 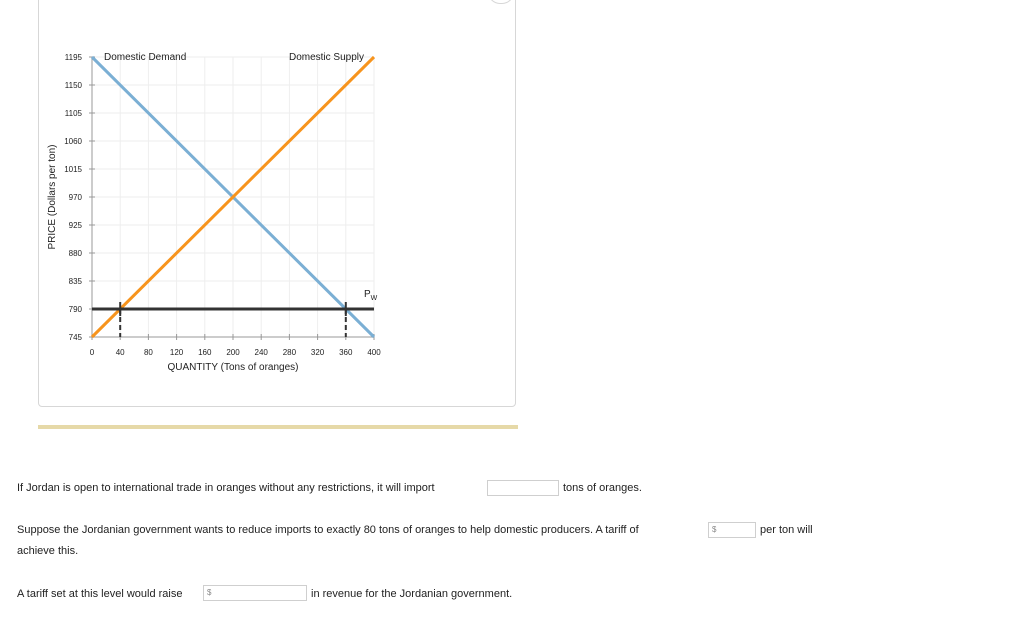 What do you see at coordinates (76, 337) in the screenshot?
I see `y-tick-label: 745` at bounding box center [76, 337].